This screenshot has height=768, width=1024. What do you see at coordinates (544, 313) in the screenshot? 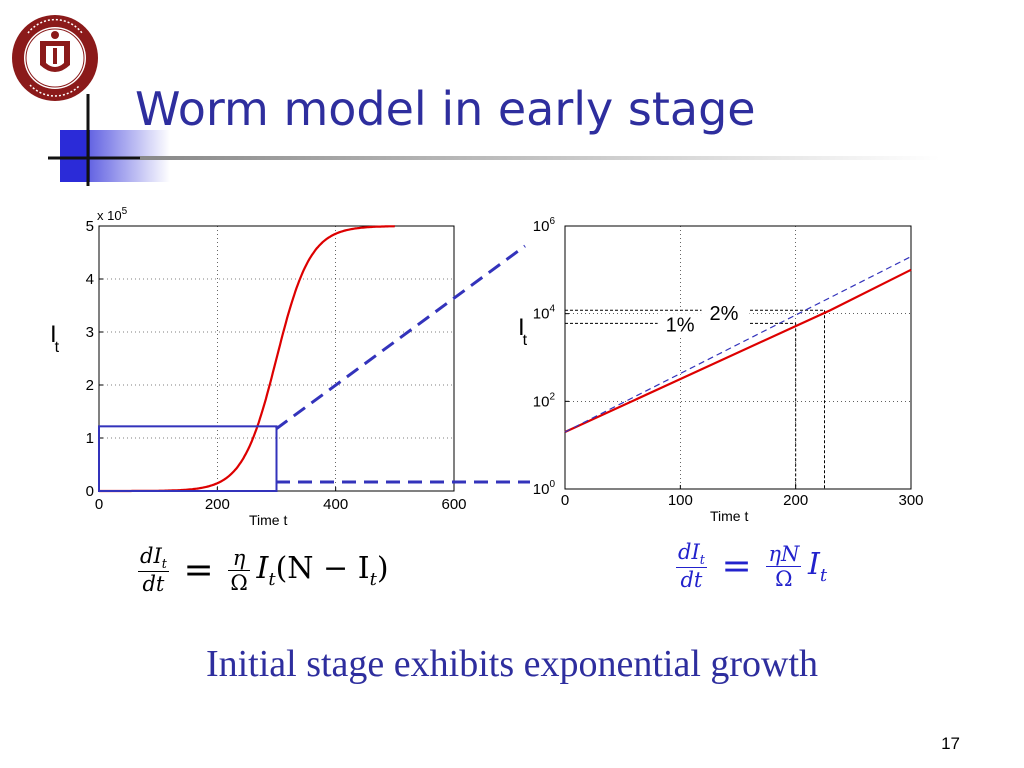
I see `y-tick-label: 10⁴` at bounding box center [544, 313].